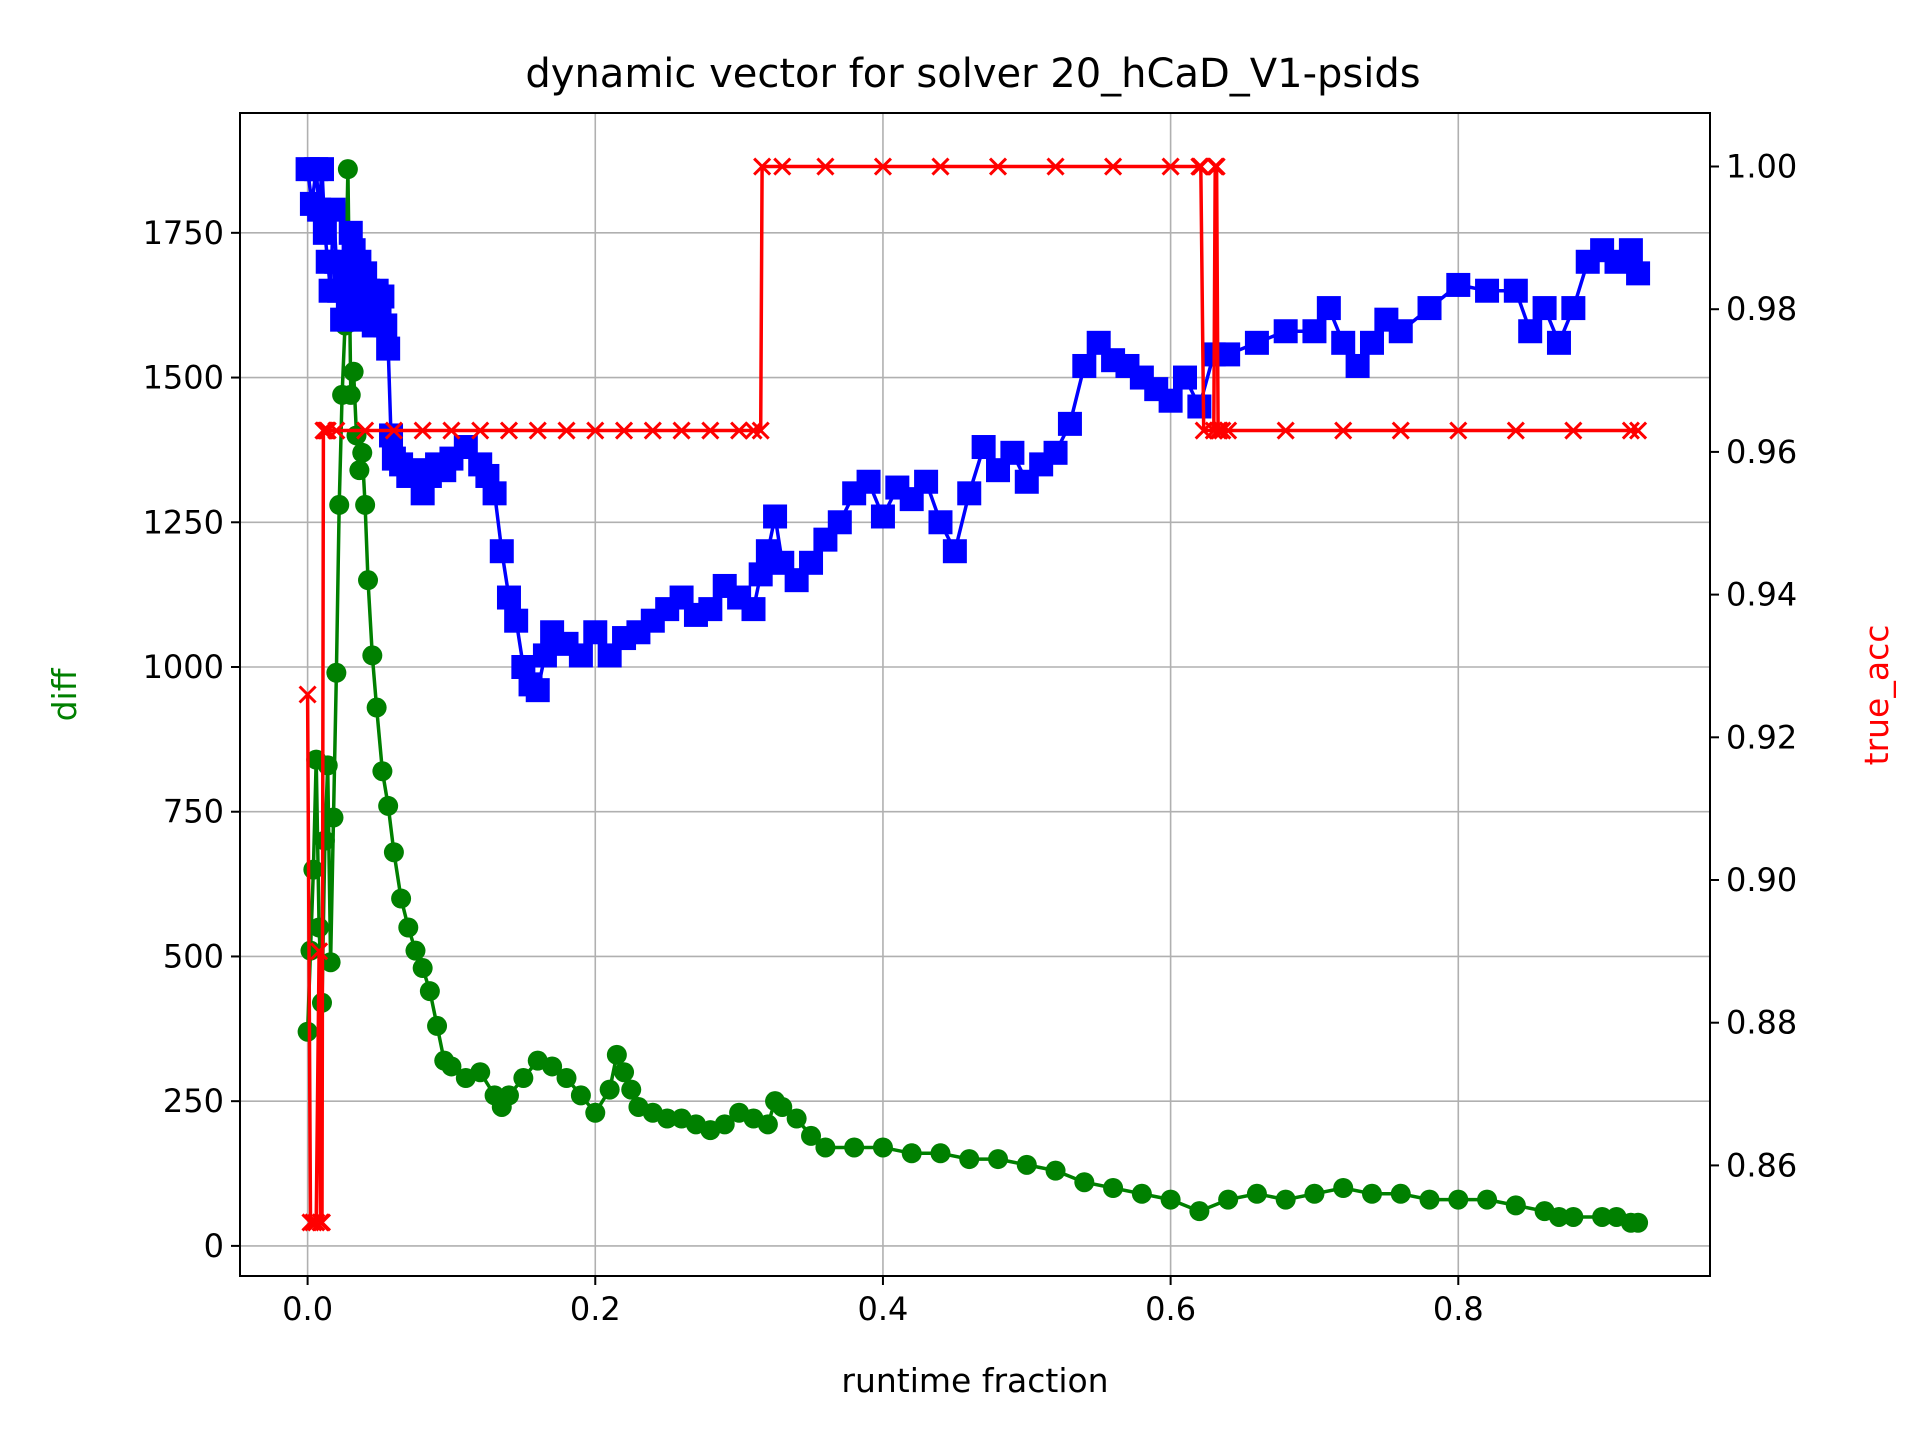  What do you see at coordinates (882, 1309) in the screenshot?
I see `x-tick-label: 0.4` at bounding box center [882, 1309].